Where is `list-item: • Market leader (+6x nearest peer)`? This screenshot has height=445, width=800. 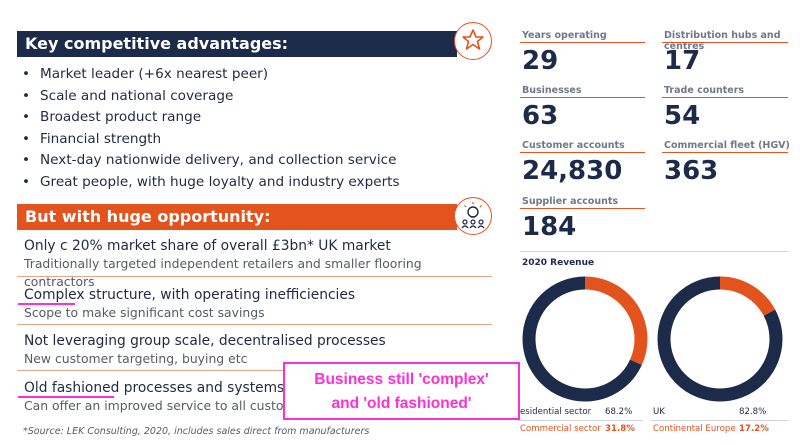
list-item: • Market leader (+6x nearest peer) is located at coordinates (145, 74).